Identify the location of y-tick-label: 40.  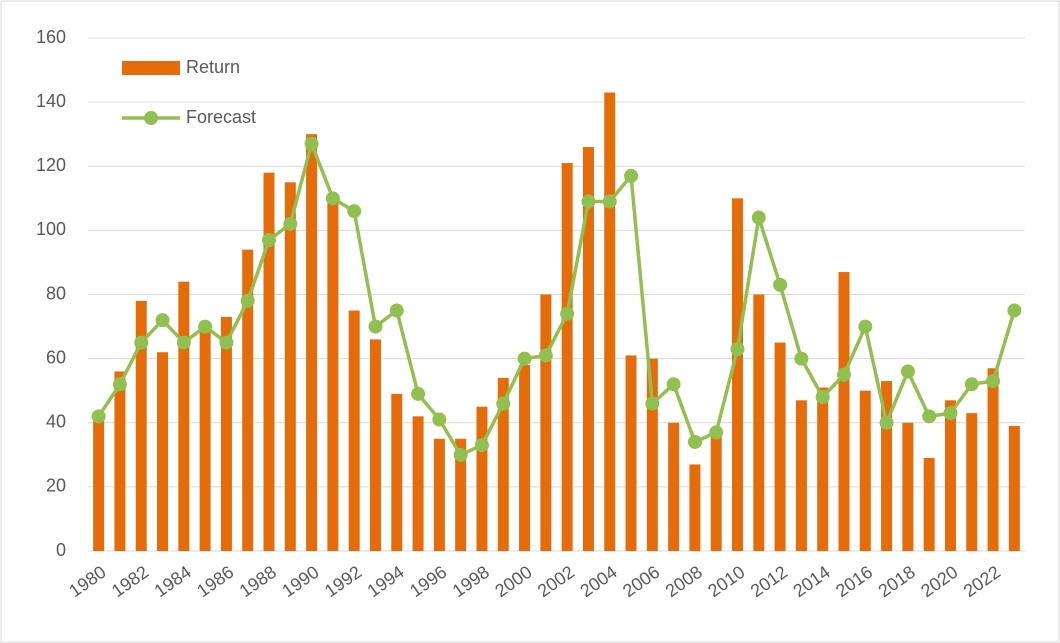
(56, 422).